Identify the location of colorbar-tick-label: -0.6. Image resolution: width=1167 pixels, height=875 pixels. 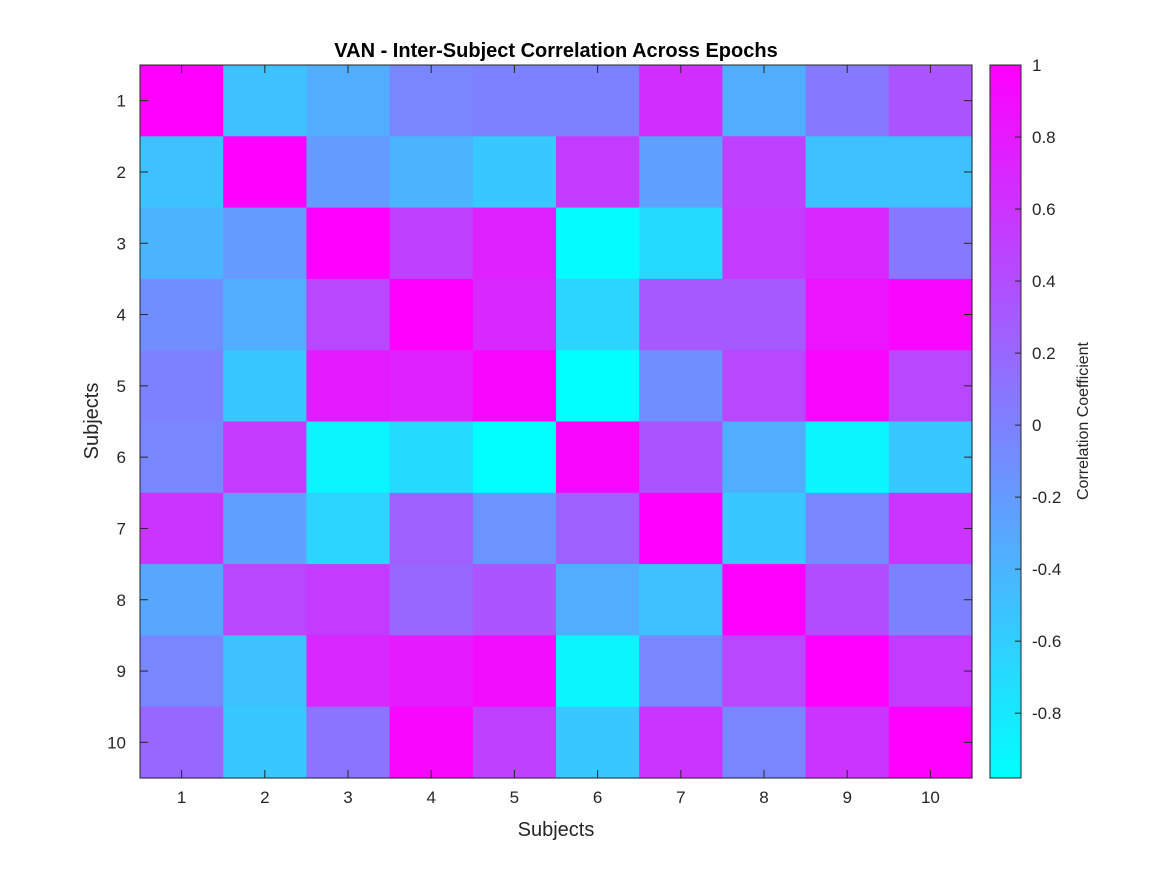
(1046, 641).